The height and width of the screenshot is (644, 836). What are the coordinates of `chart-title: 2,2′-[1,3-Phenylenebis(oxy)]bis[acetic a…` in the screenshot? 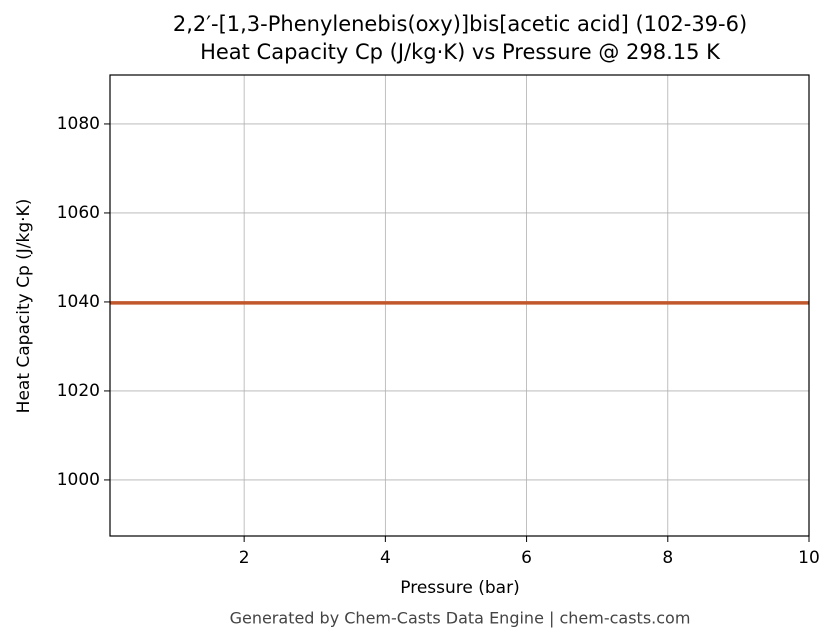 It's located at (460, 24).